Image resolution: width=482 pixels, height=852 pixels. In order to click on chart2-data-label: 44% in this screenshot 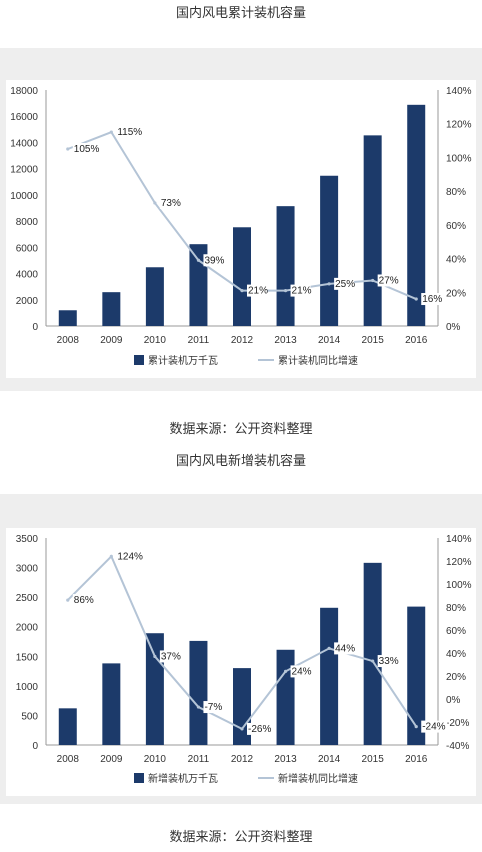, I will do `click(345, 648)`.